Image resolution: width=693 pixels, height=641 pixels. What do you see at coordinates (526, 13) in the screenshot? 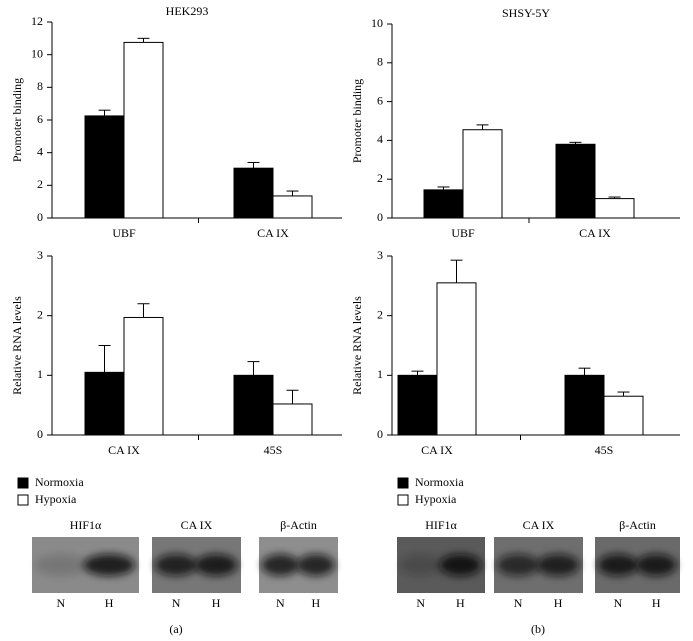
I see `chart-title: SHSY-5Y` at bounding box center [526, 13].